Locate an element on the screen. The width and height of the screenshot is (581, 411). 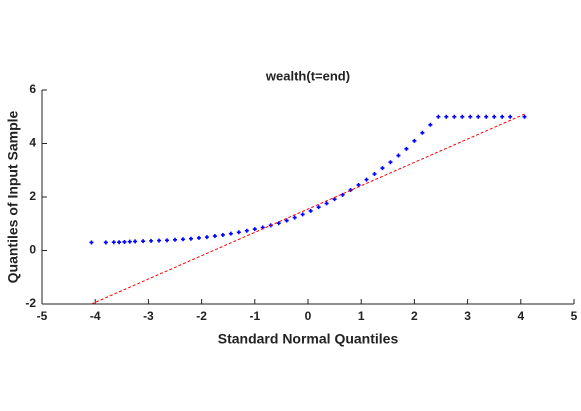
x-tick-label: -1 is located at coordinates (254, 316).